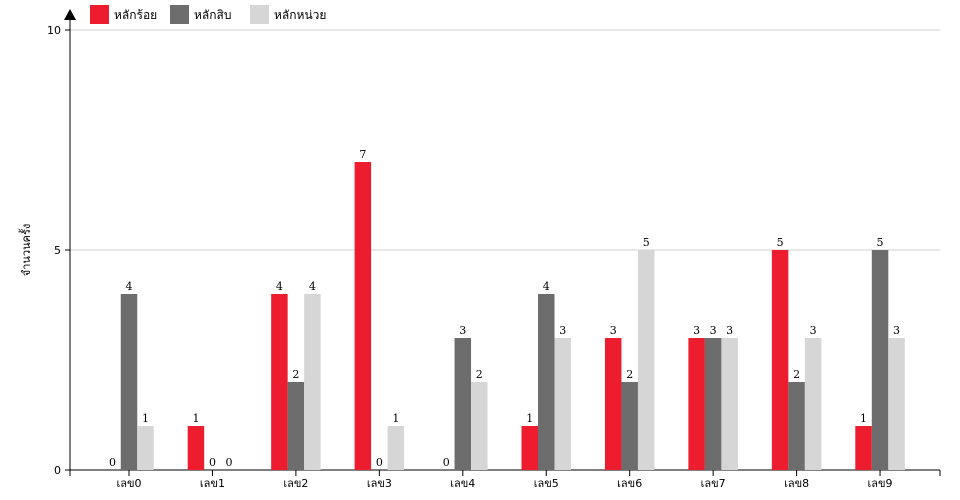 Image resolution: width=960 pixels, height=500 pixels. What do you see at coordinates (379, 483) in the screenshot?
I see `x-tick-label: เลข3` at bounding box center [379, 483].